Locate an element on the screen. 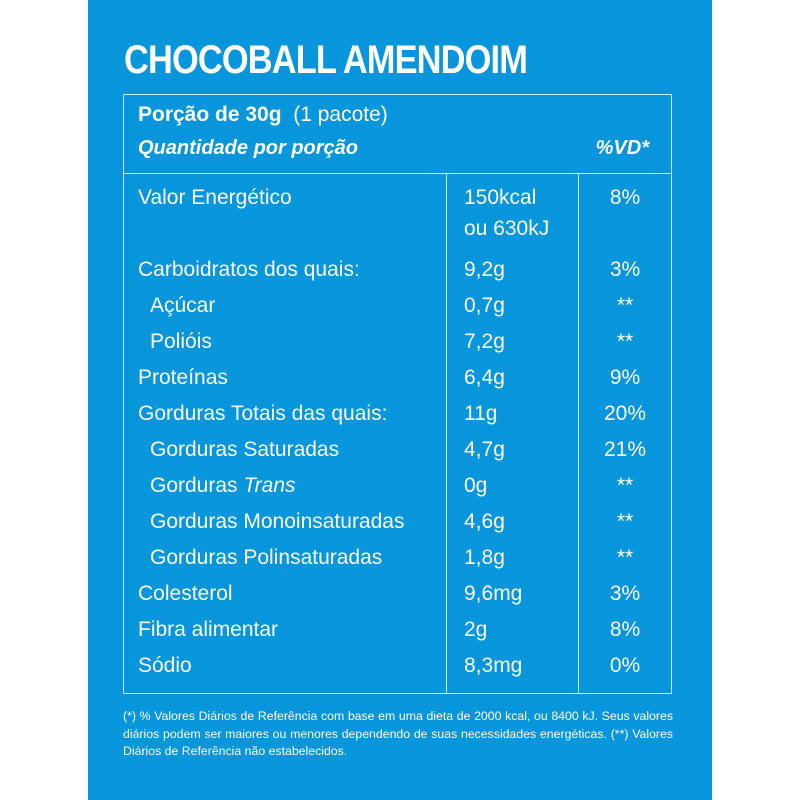  nutrient-name: Gorduras Polinsaturadas is located at coordinates (266, 557).